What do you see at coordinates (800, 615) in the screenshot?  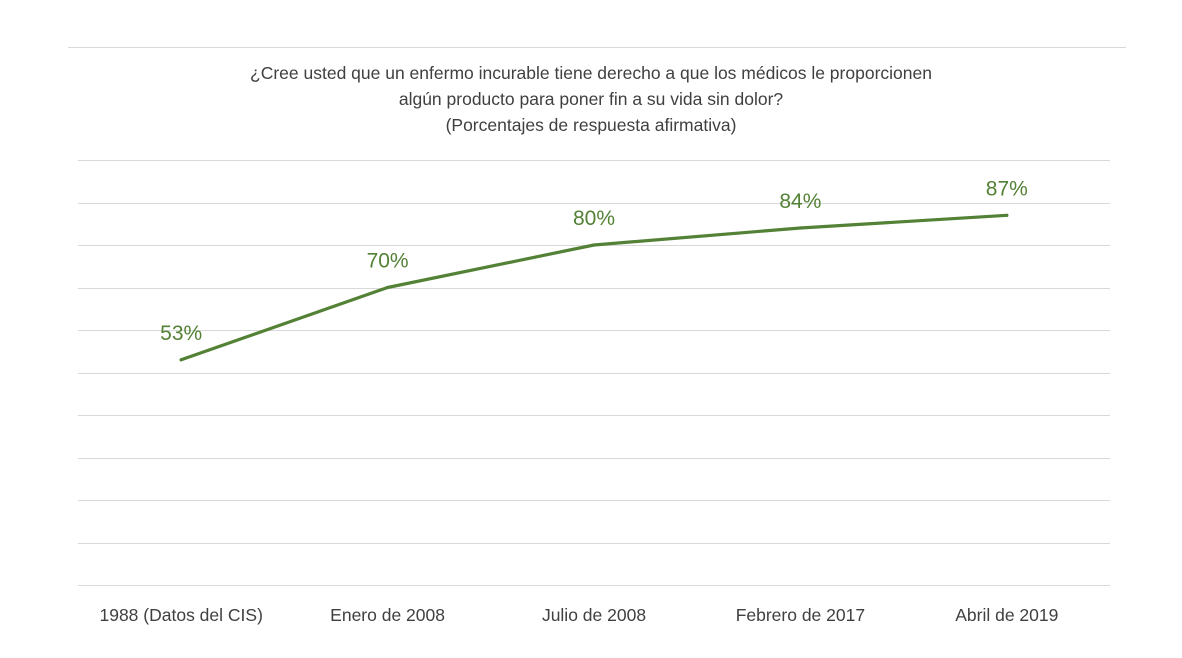 I see `x-tick-label: Febrero de 2017` at bounding box center [800, 615].